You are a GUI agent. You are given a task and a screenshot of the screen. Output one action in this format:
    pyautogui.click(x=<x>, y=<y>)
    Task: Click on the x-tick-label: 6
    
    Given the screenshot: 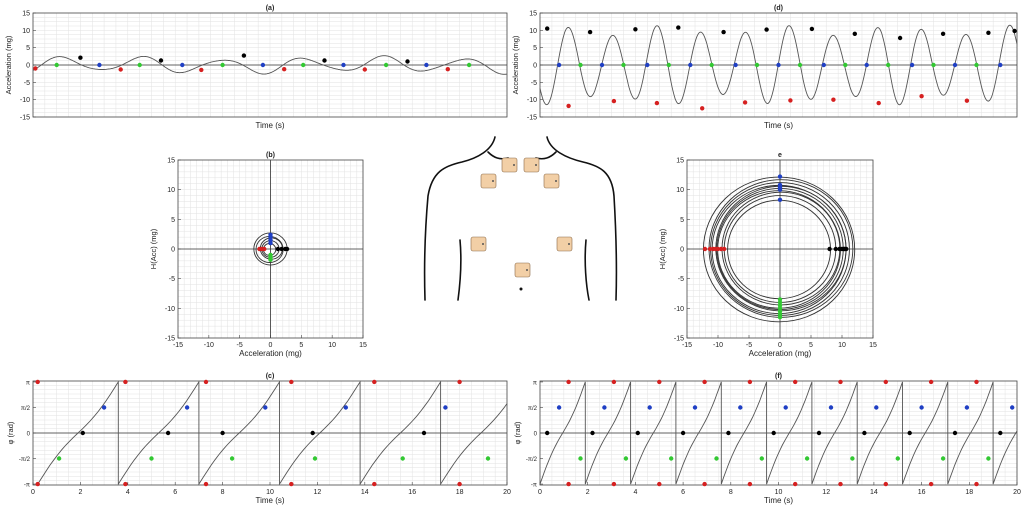 What is the action you would take?
    pyautogui.click(x=175, y=492)
    